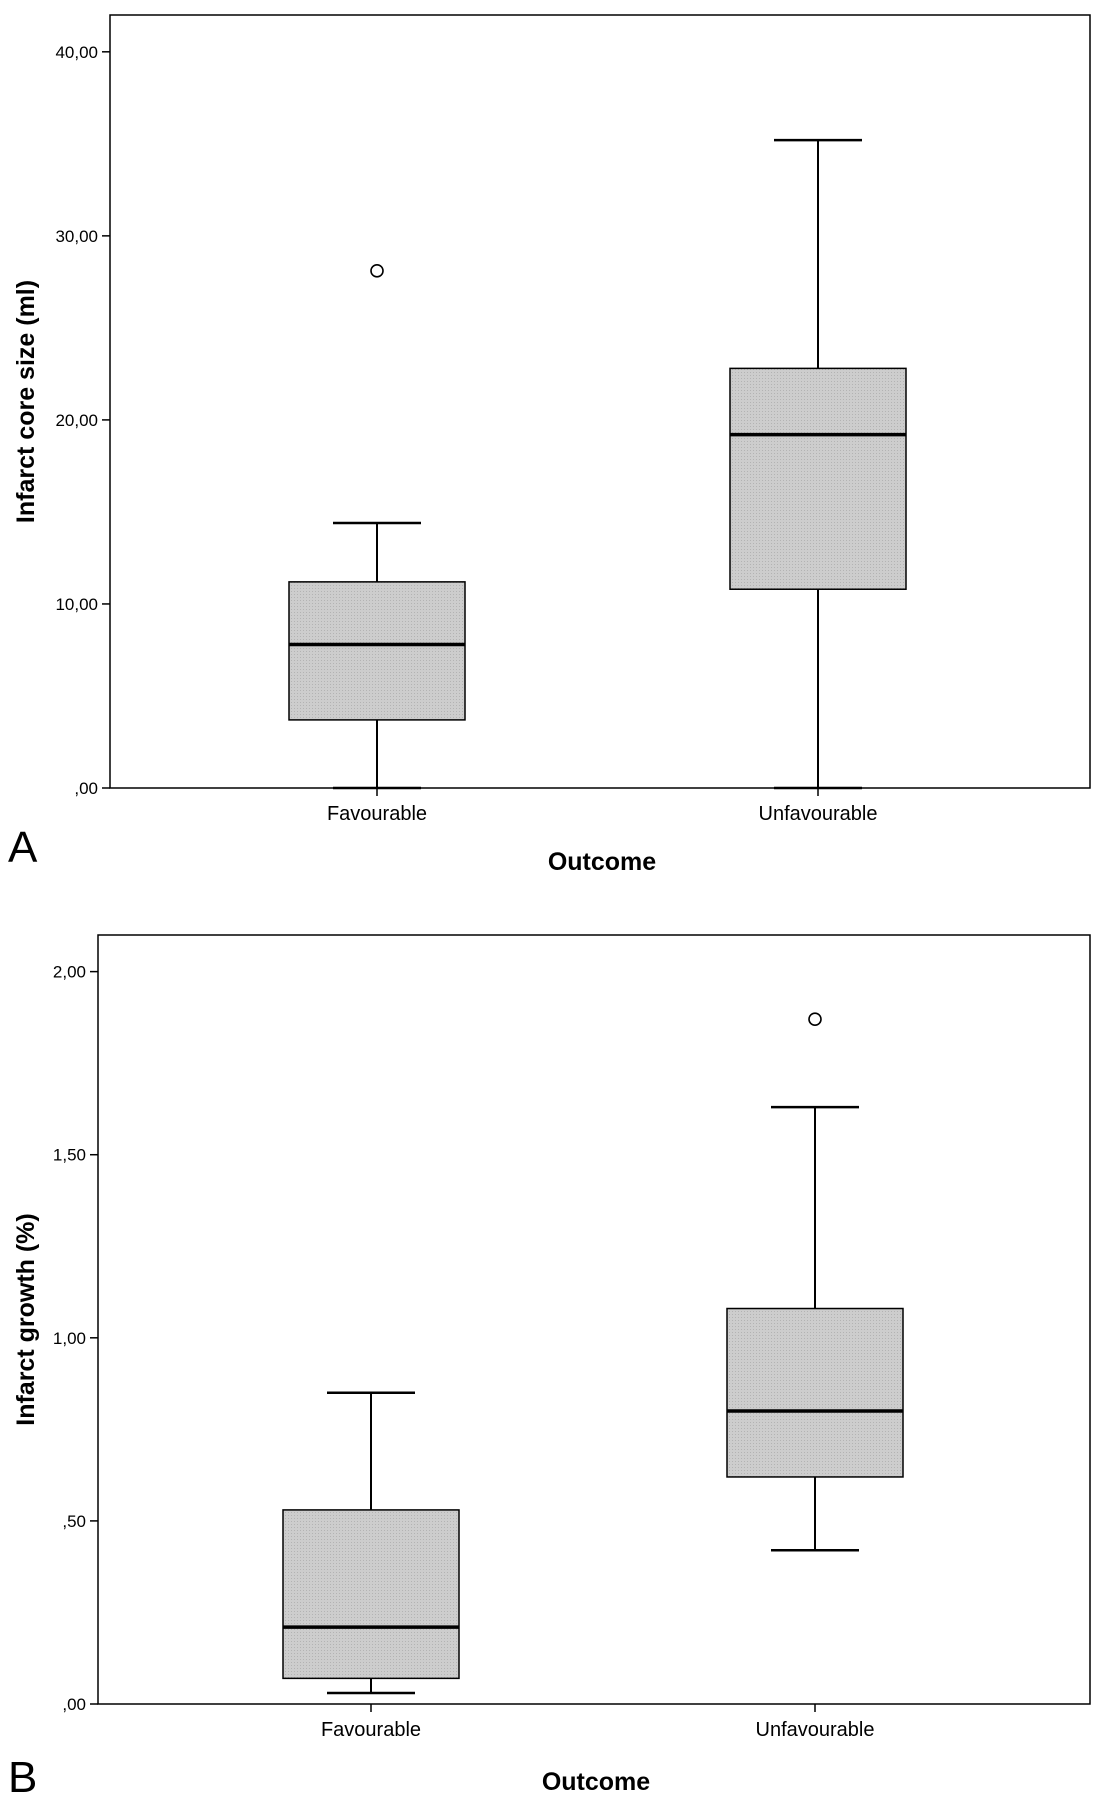 This screenshot has width=1100, height=1800. I want to click on panel-label: A, so click(23, 847).